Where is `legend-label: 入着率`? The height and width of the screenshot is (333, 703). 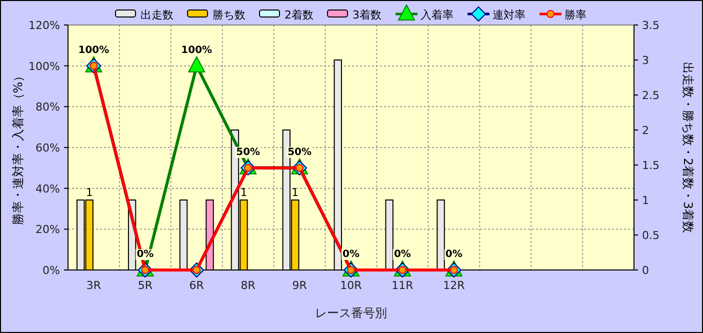 legend-label: 入着率 is located at coordinates (437, 15).